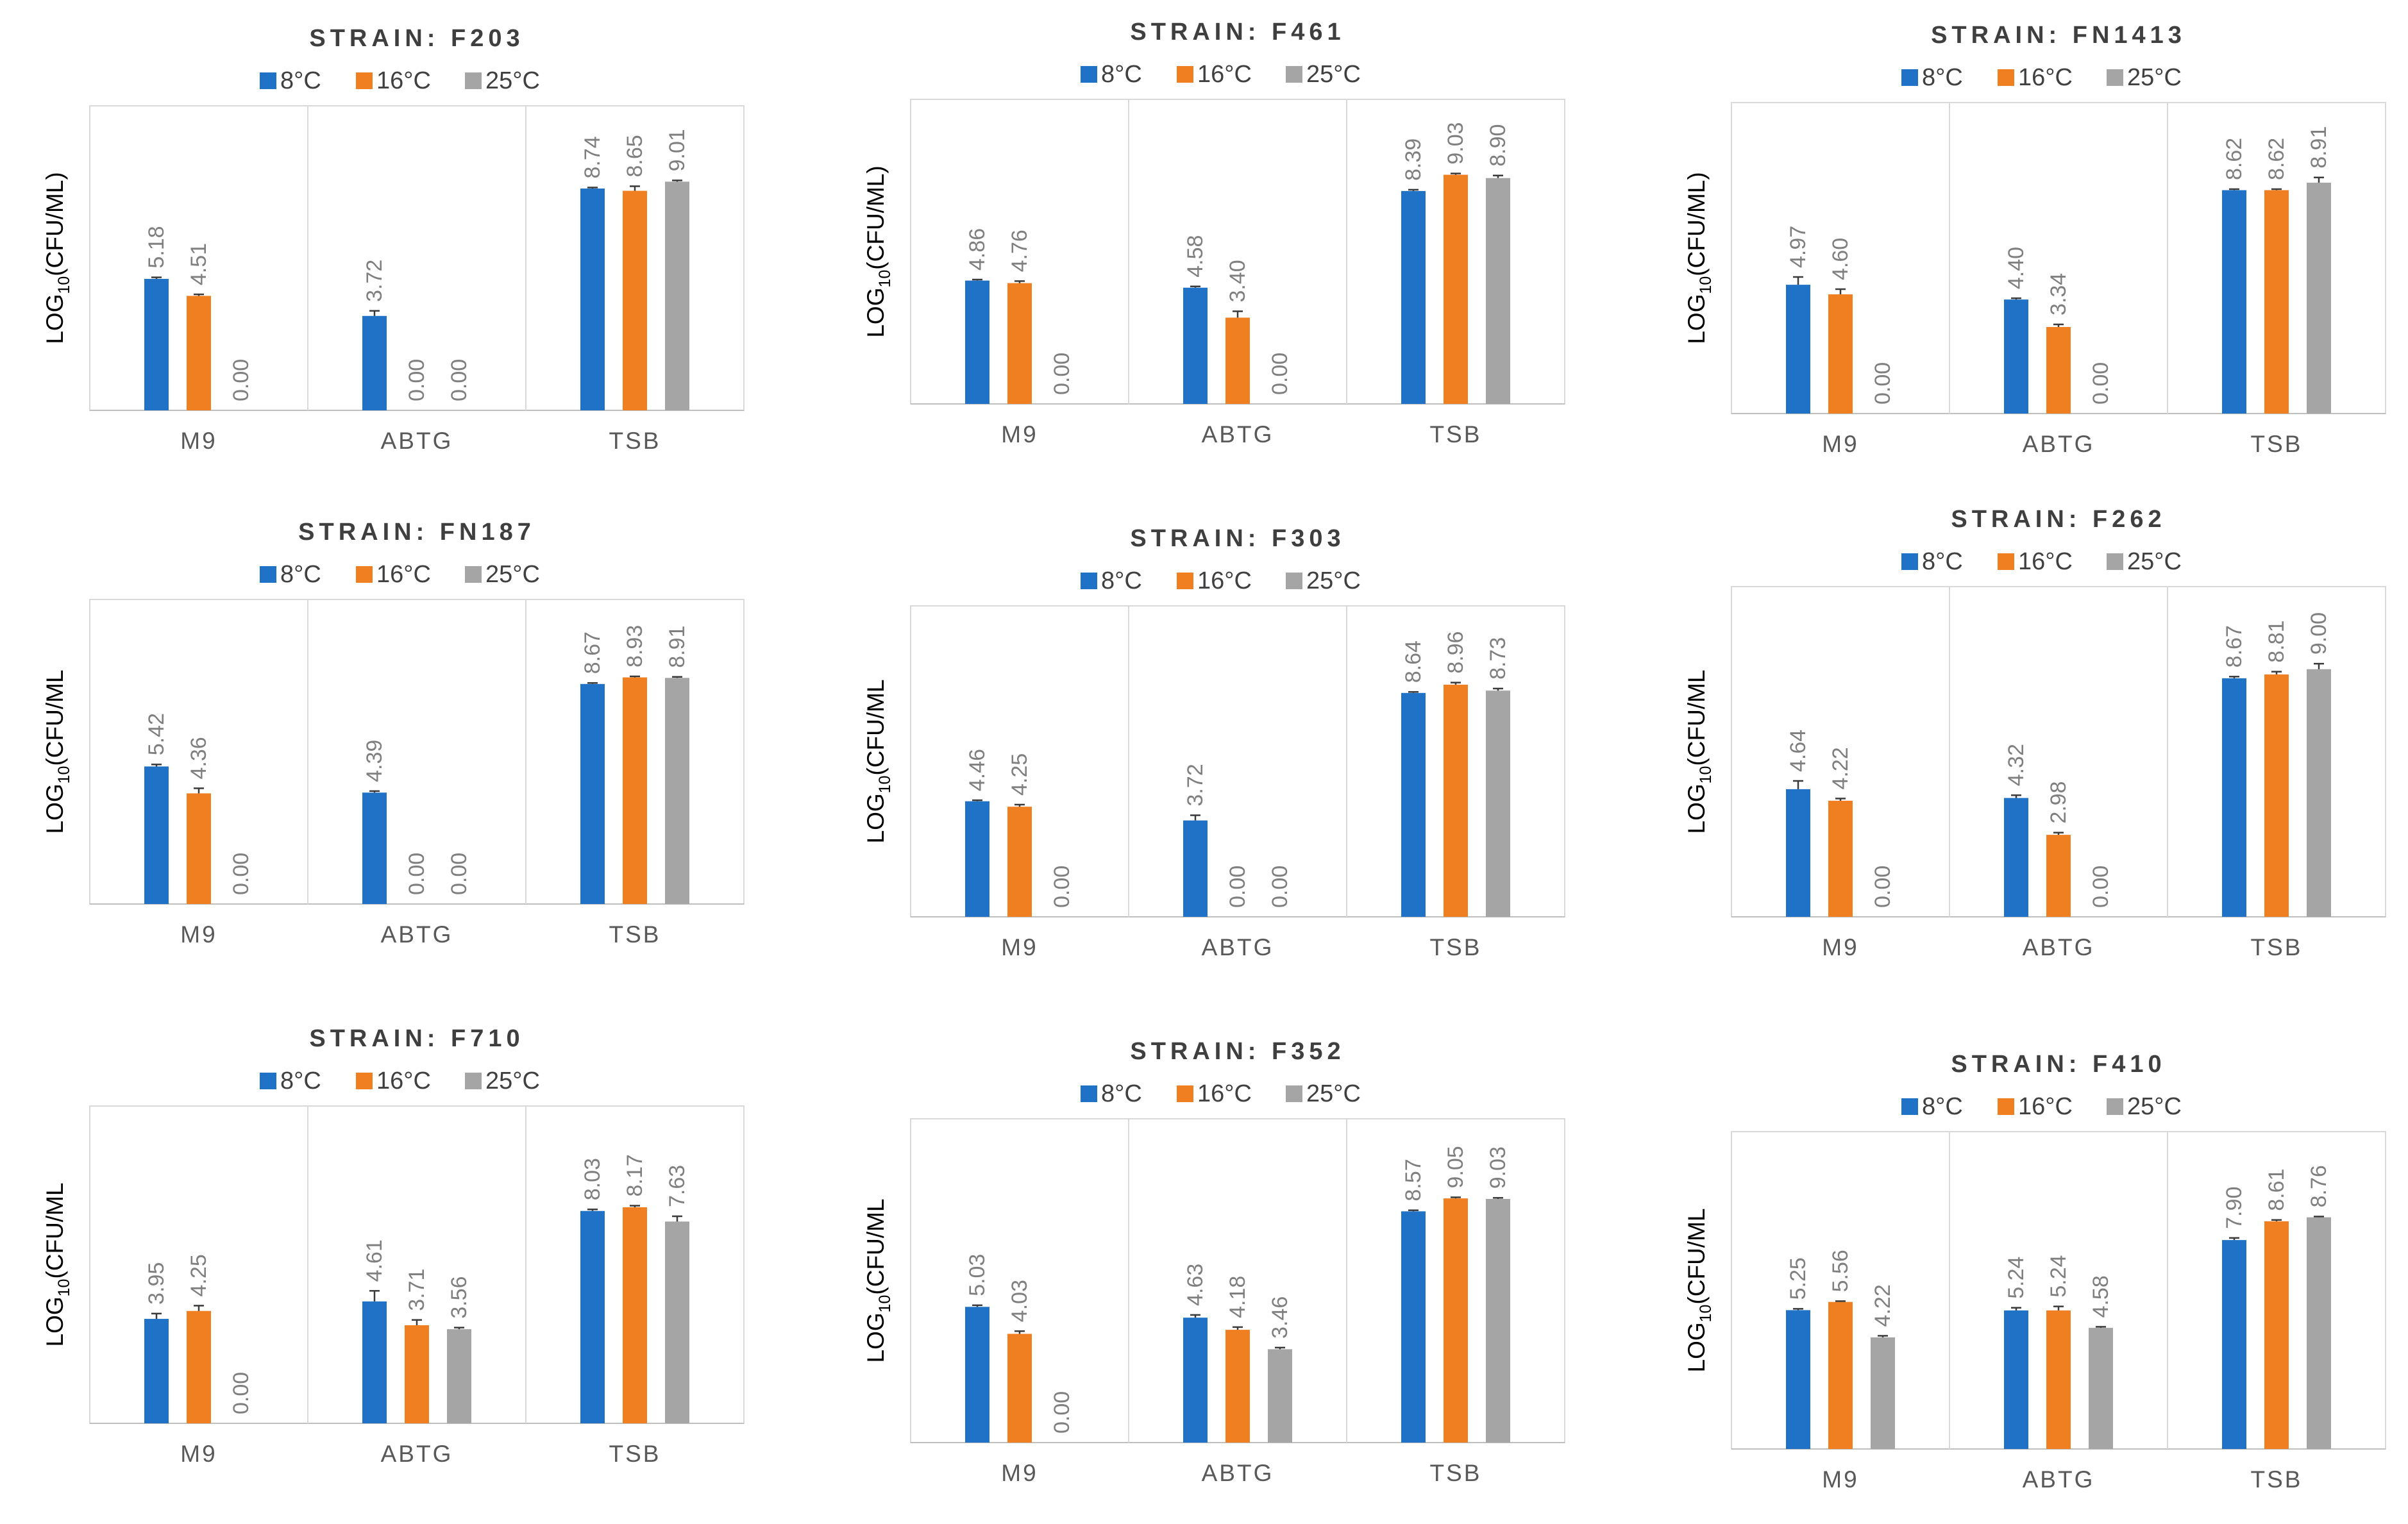  What do you see at coordinates (1237, 281) in the screenshot?
I see `data-label: 3.40` at bounding box center [1237, 281].